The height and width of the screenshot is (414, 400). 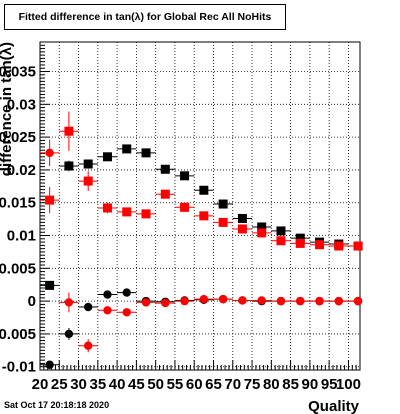 What do you see at coordinates (117, 384) in the screenshot?
I see `x-tick-label: 40` at bounding box center [117, 384].